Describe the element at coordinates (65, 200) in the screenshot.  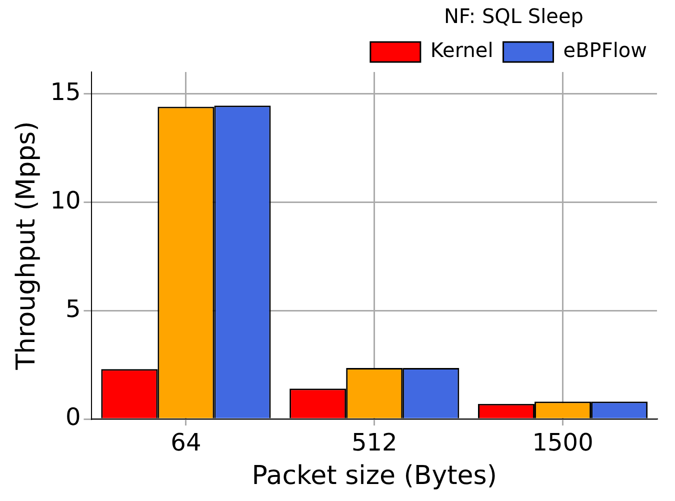
I see `y-tick-label: 10` at that location.